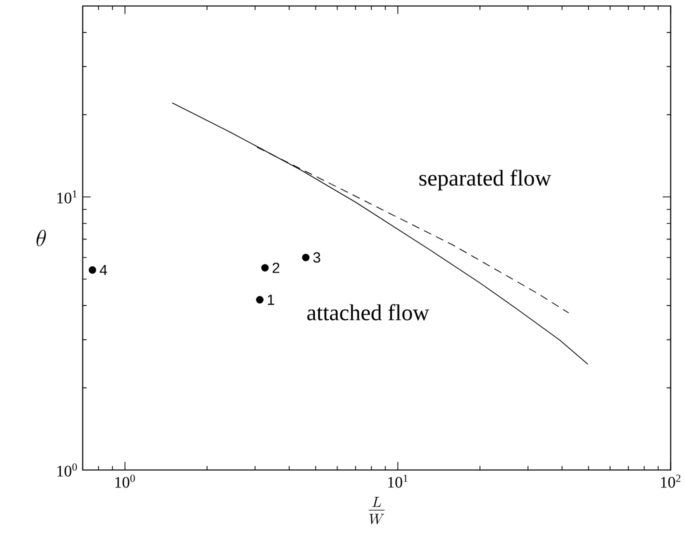  Describe the element at coordinates (368, 312) in the screenshot. I see `annotation: attached flow` at that location.